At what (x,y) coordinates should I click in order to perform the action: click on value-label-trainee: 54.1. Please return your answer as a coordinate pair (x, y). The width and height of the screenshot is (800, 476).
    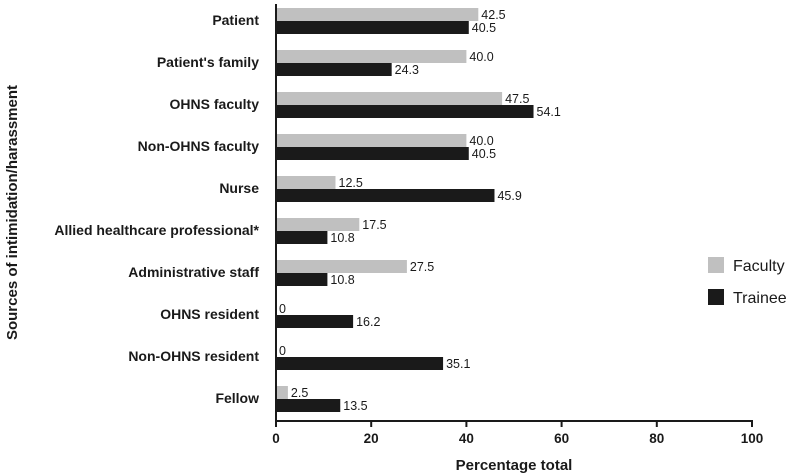
    Looking at the image, I should click on (549, 112).